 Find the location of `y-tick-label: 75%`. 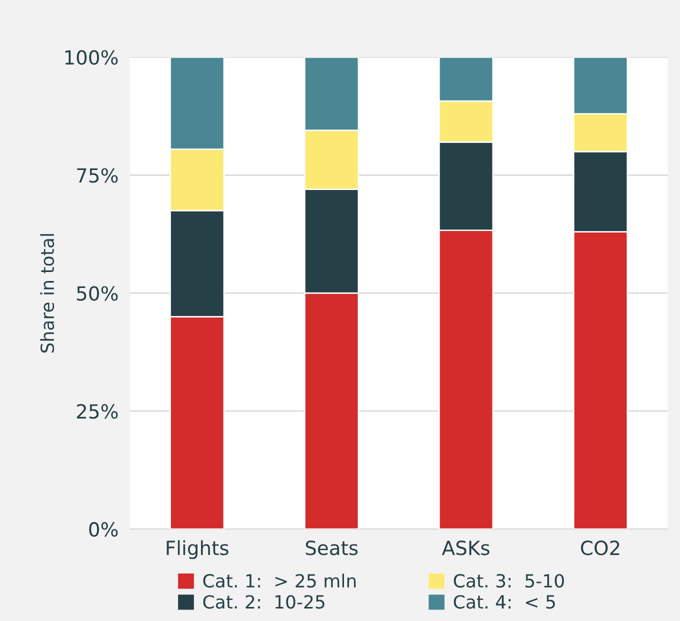

y-tick-label: 75% is located at coordinates (97, 175).